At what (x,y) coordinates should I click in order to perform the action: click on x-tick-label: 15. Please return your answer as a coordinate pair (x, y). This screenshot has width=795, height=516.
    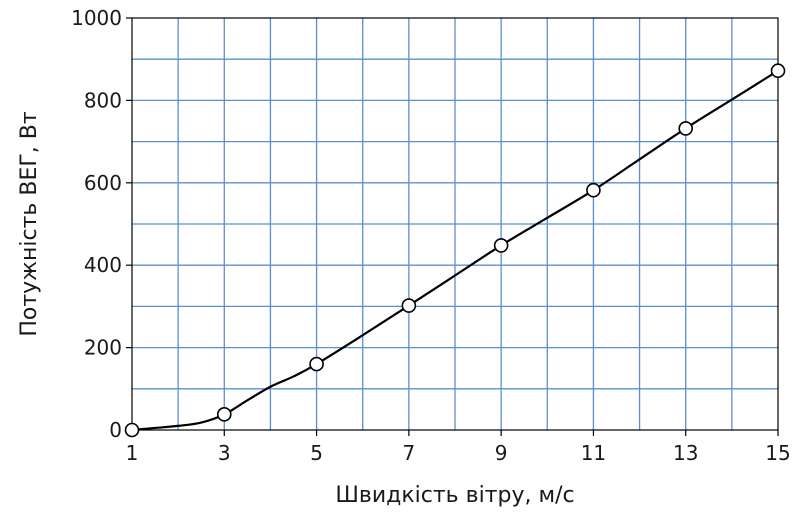
    Looking at the image, I should click on (777, 453).